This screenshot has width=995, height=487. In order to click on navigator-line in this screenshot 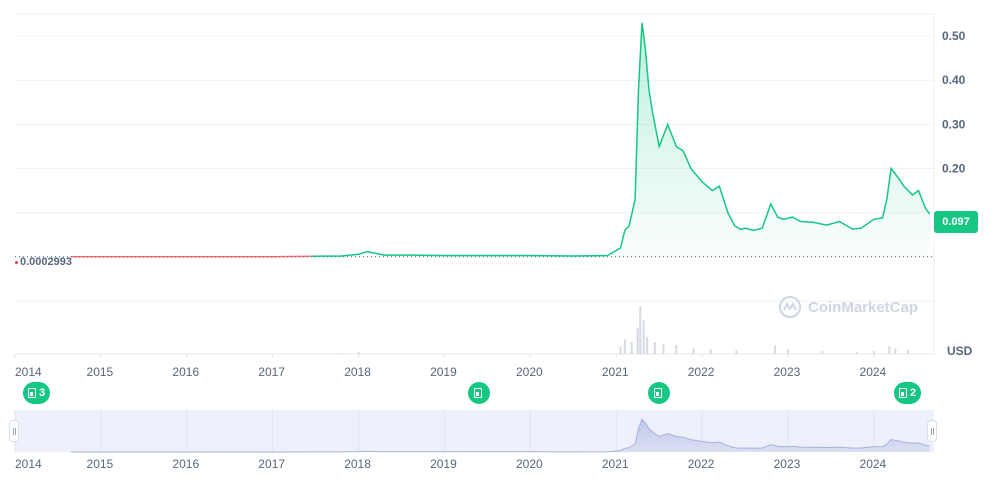, I will do `click(500, 435)`.